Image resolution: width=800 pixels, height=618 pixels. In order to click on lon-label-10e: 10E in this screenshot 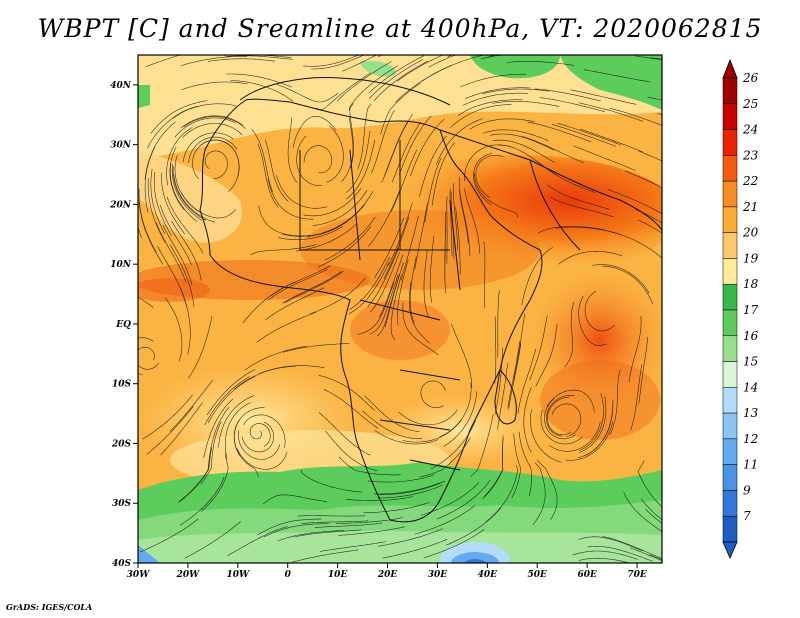, I will do `click(338, 575)`.